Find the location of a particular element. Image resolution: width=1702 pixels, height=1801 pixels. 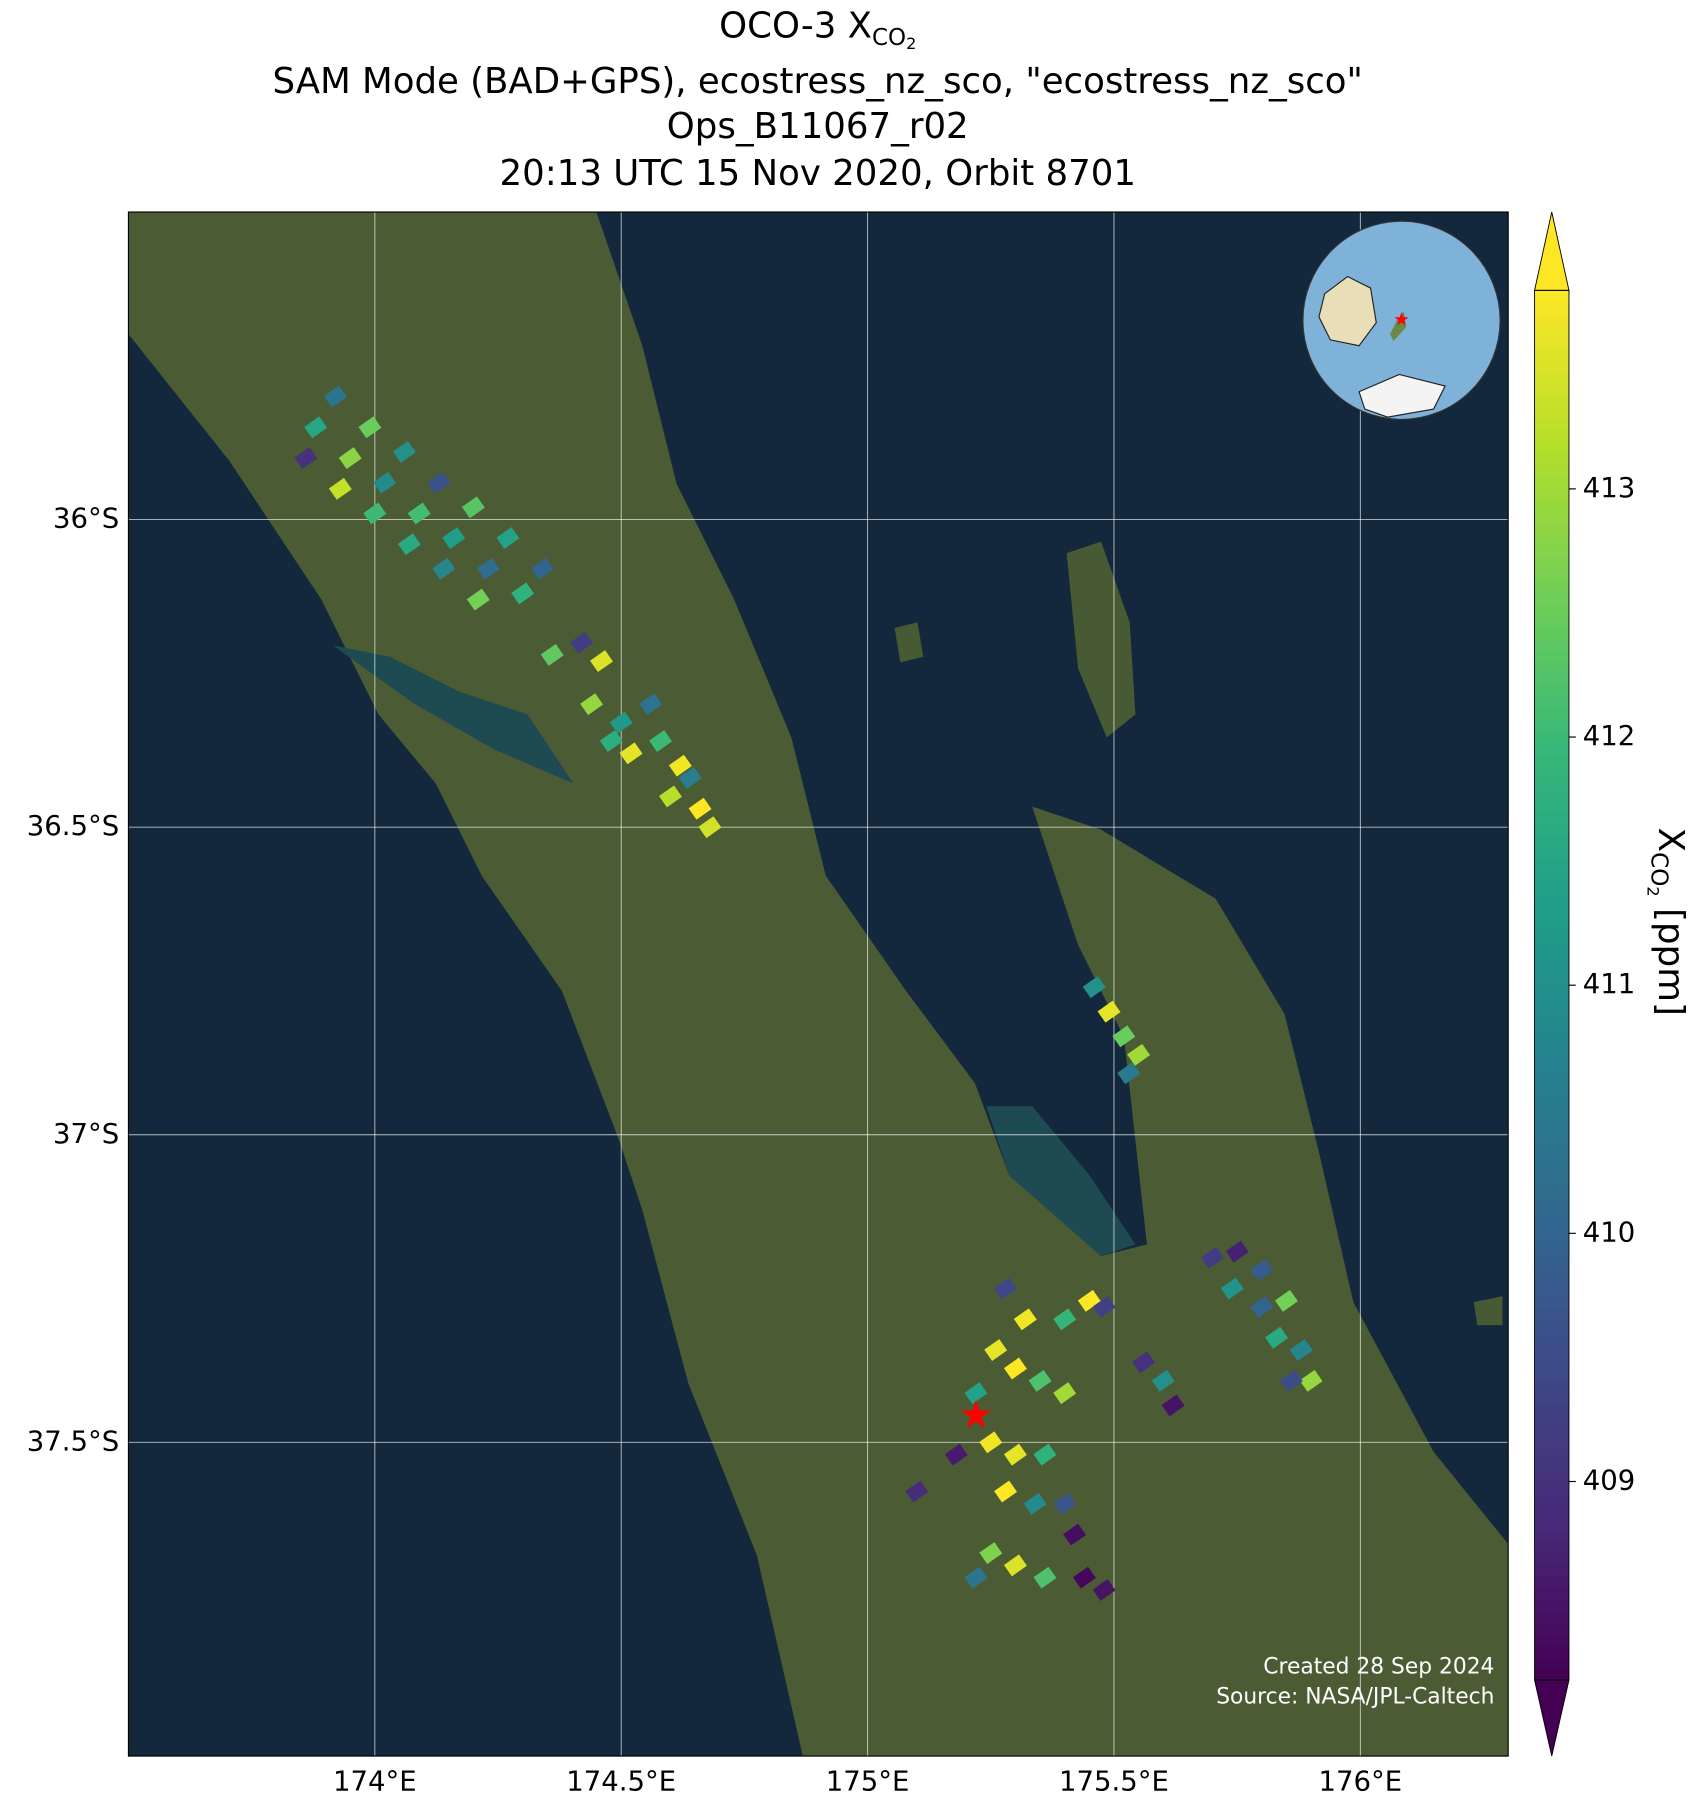

harbour is located at coordinates (1061, 1181).